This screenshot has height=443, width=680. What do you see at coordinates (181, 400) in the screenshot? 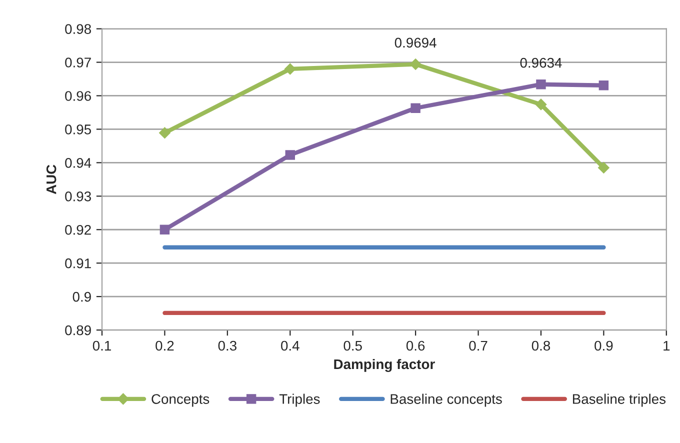
I see `legend-label: Concepts` at bounding box center [181, 400].